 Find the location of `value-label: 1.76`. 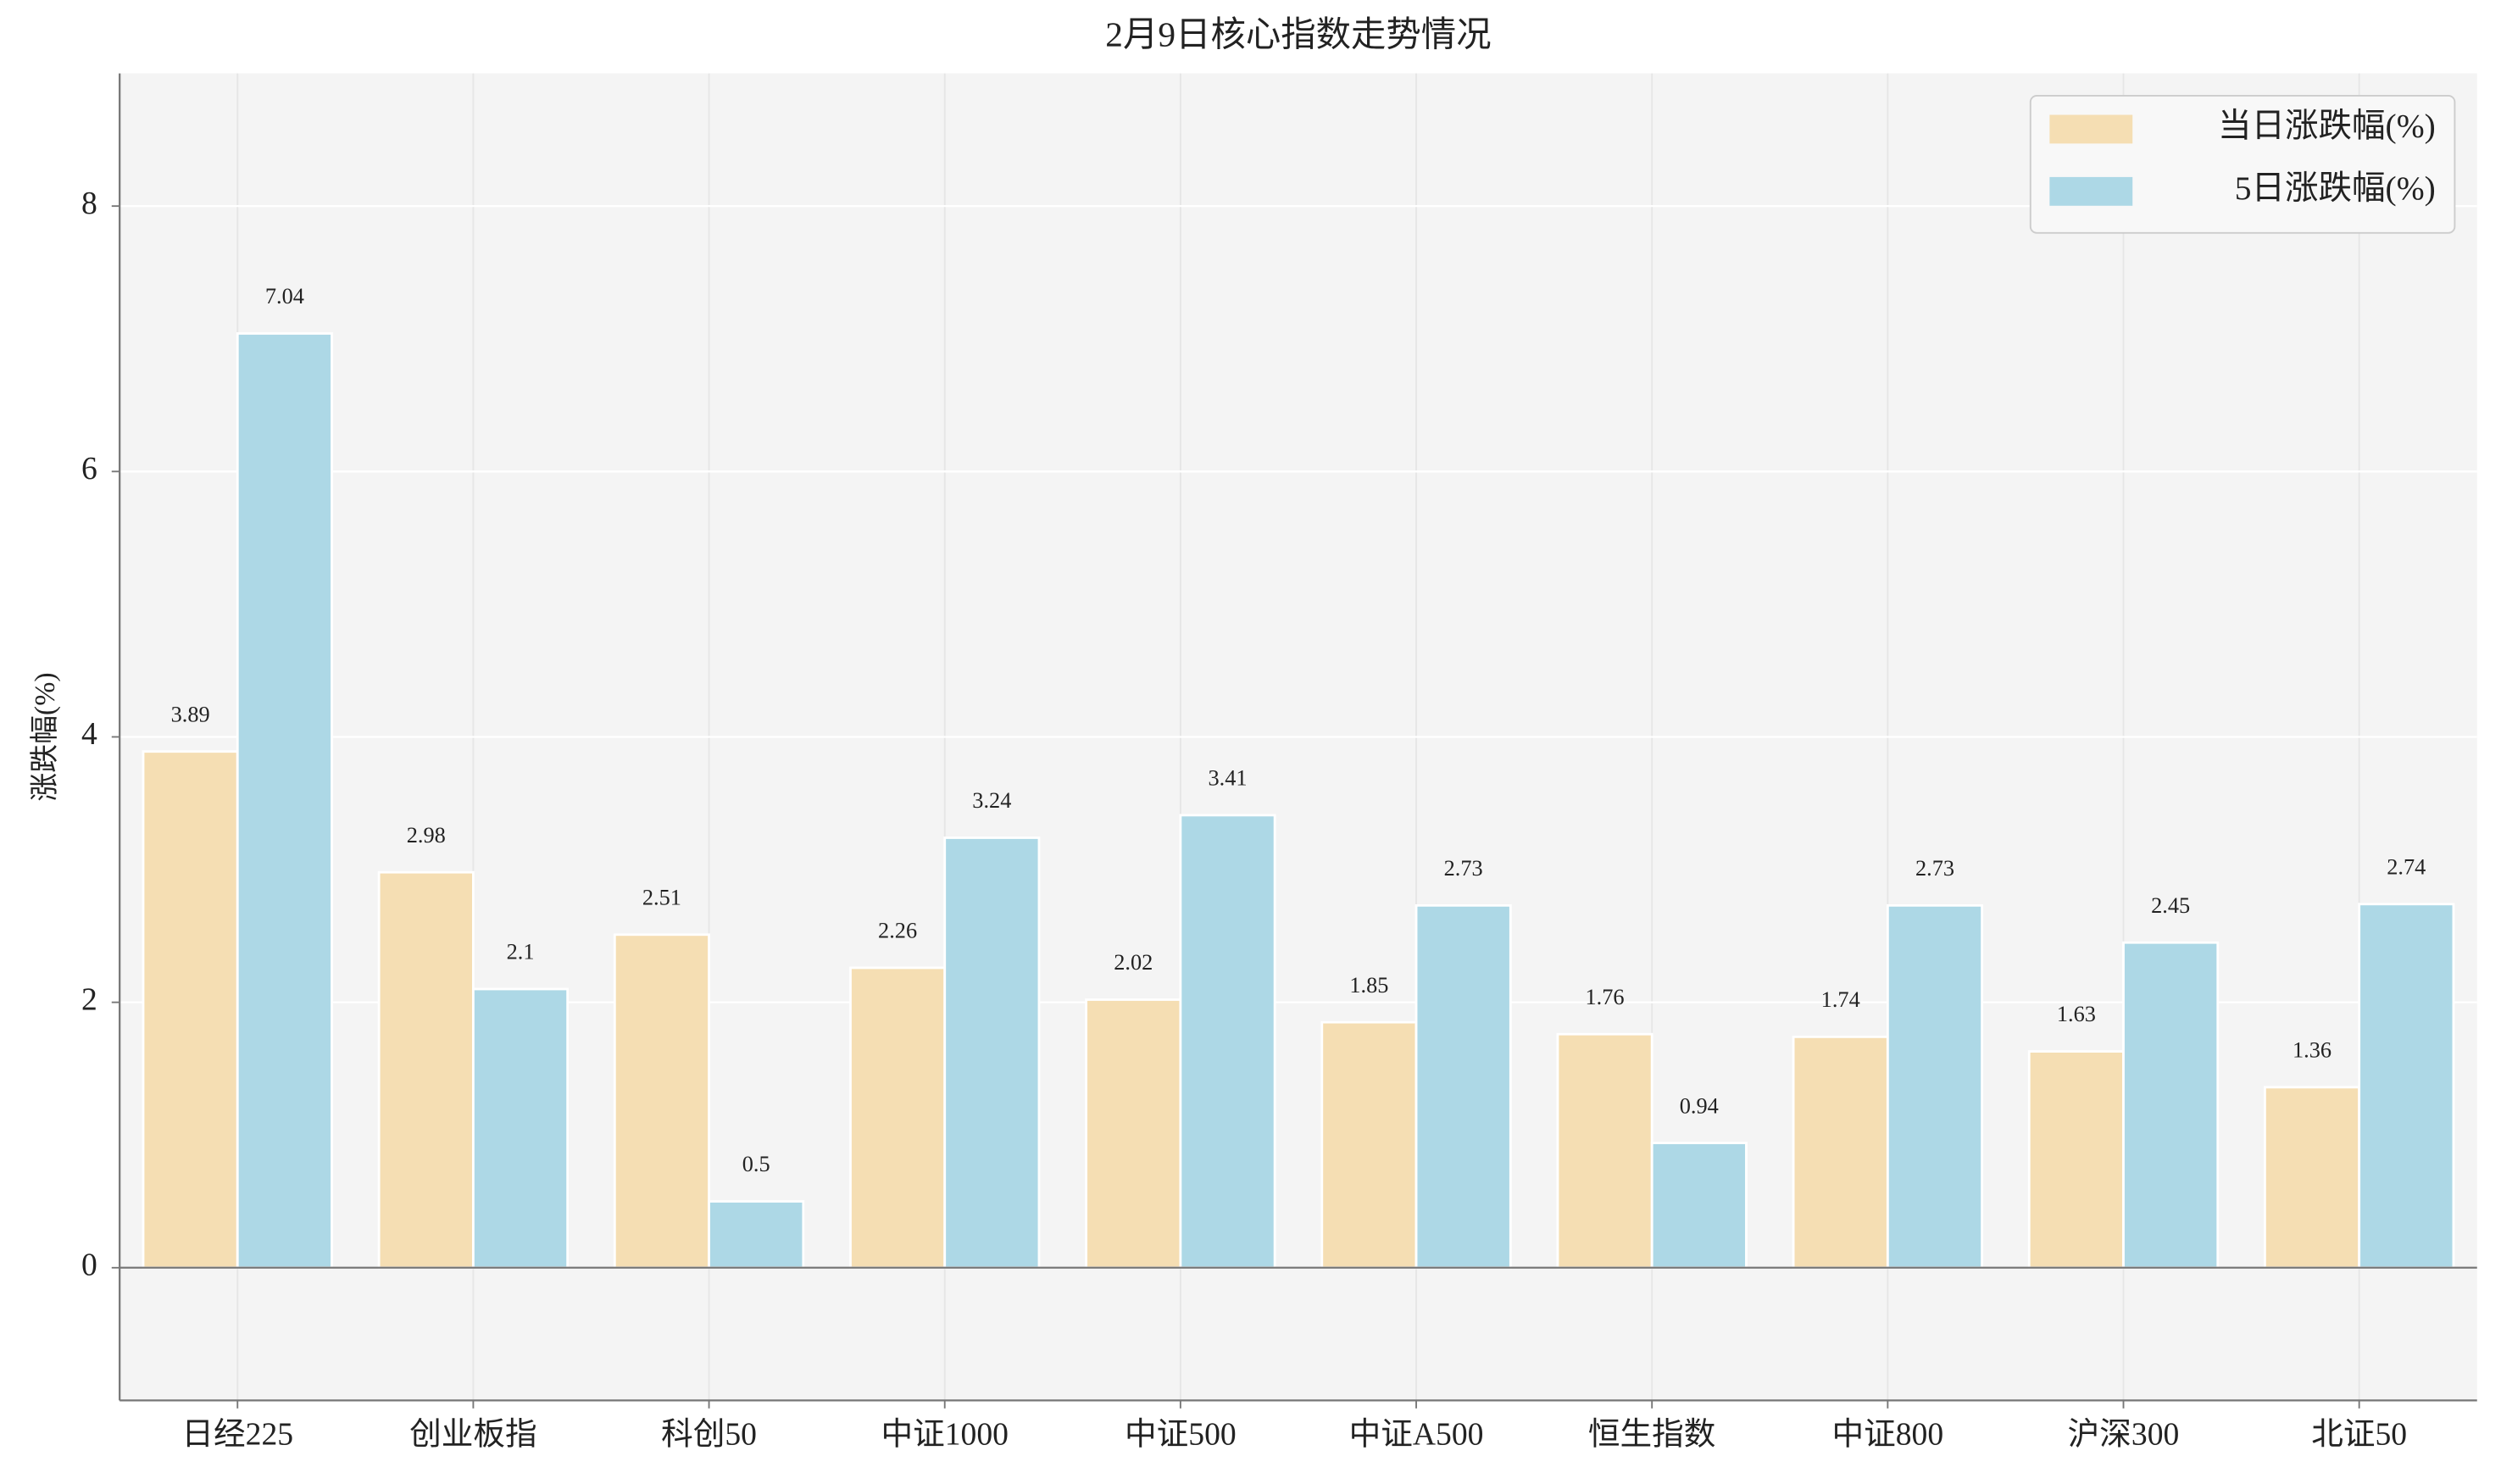

value-label: 1.76 is located at coordinates (1605, 997).